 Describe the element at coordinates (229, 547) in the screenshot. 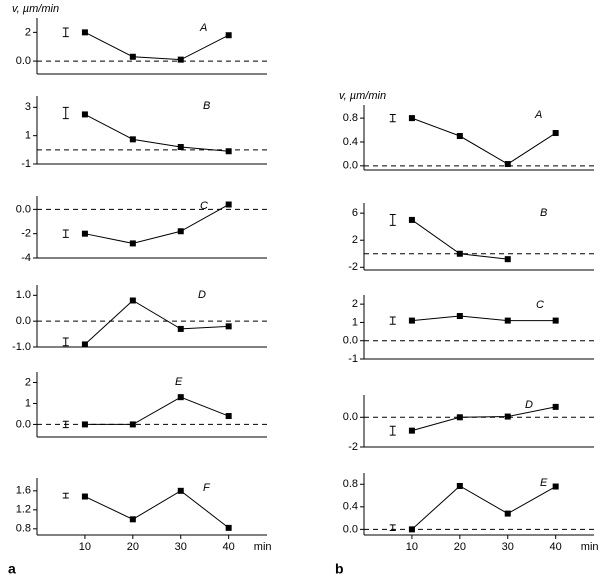

I see `x-tick-label: 40` at that location.